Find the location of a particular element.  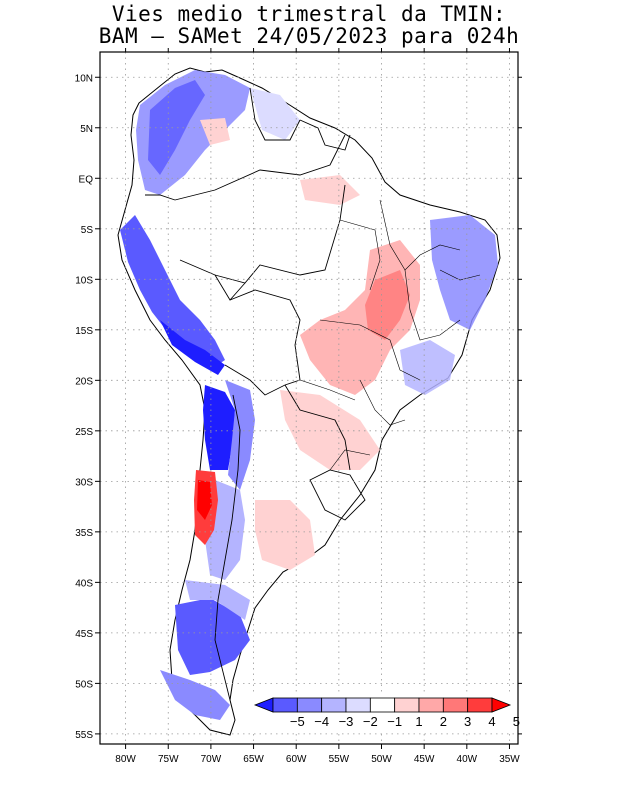

bias-red-argentina-pampas is located at coordinates (285, 535).